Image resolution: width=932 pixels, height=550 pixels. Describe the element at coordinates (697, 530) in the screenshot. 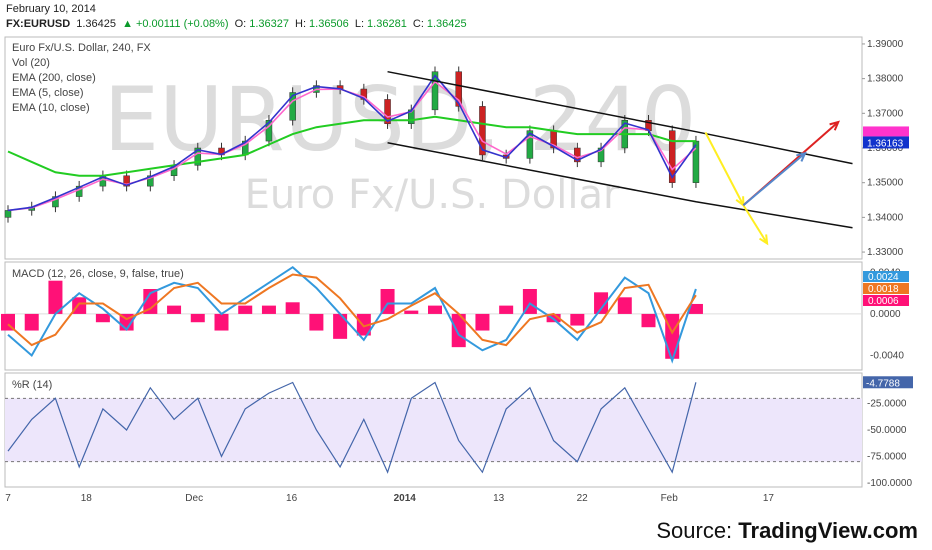

I see `source-prefix: Source:` at that location.